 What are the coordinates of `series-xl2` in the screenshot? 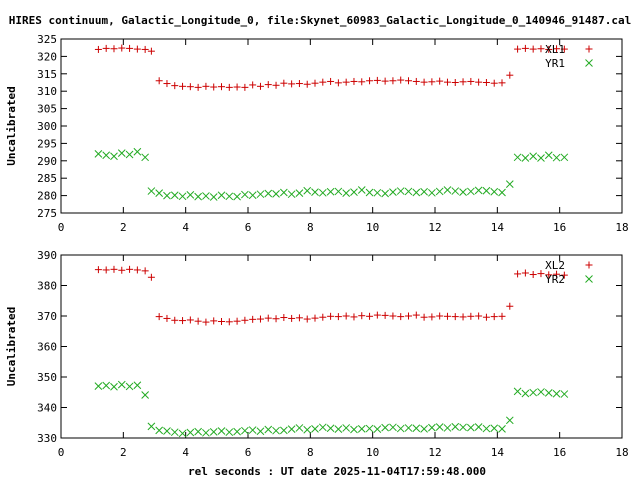 It's located at (331, 295).